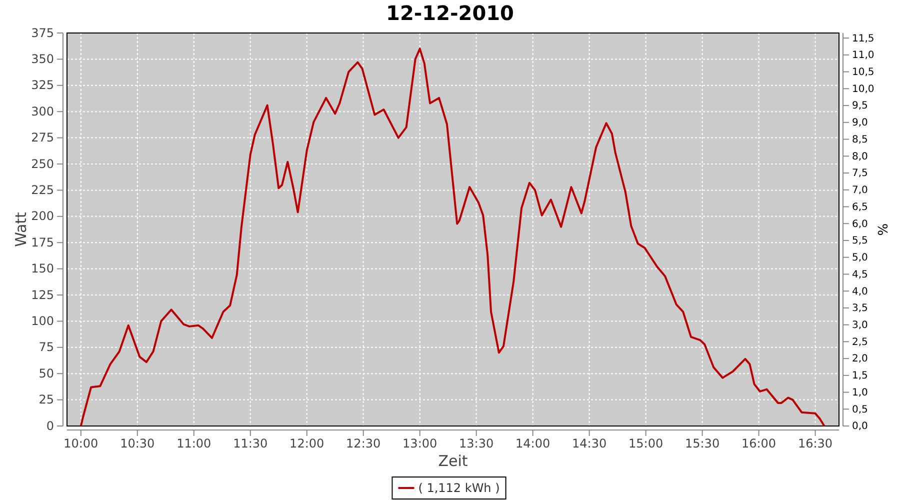 The width and height of the screenshot is (900, 500). What do you see at coordinates (42, 111) in the screenshot?
I see `y-tick-label: 300` at bounding box center [42, 111].